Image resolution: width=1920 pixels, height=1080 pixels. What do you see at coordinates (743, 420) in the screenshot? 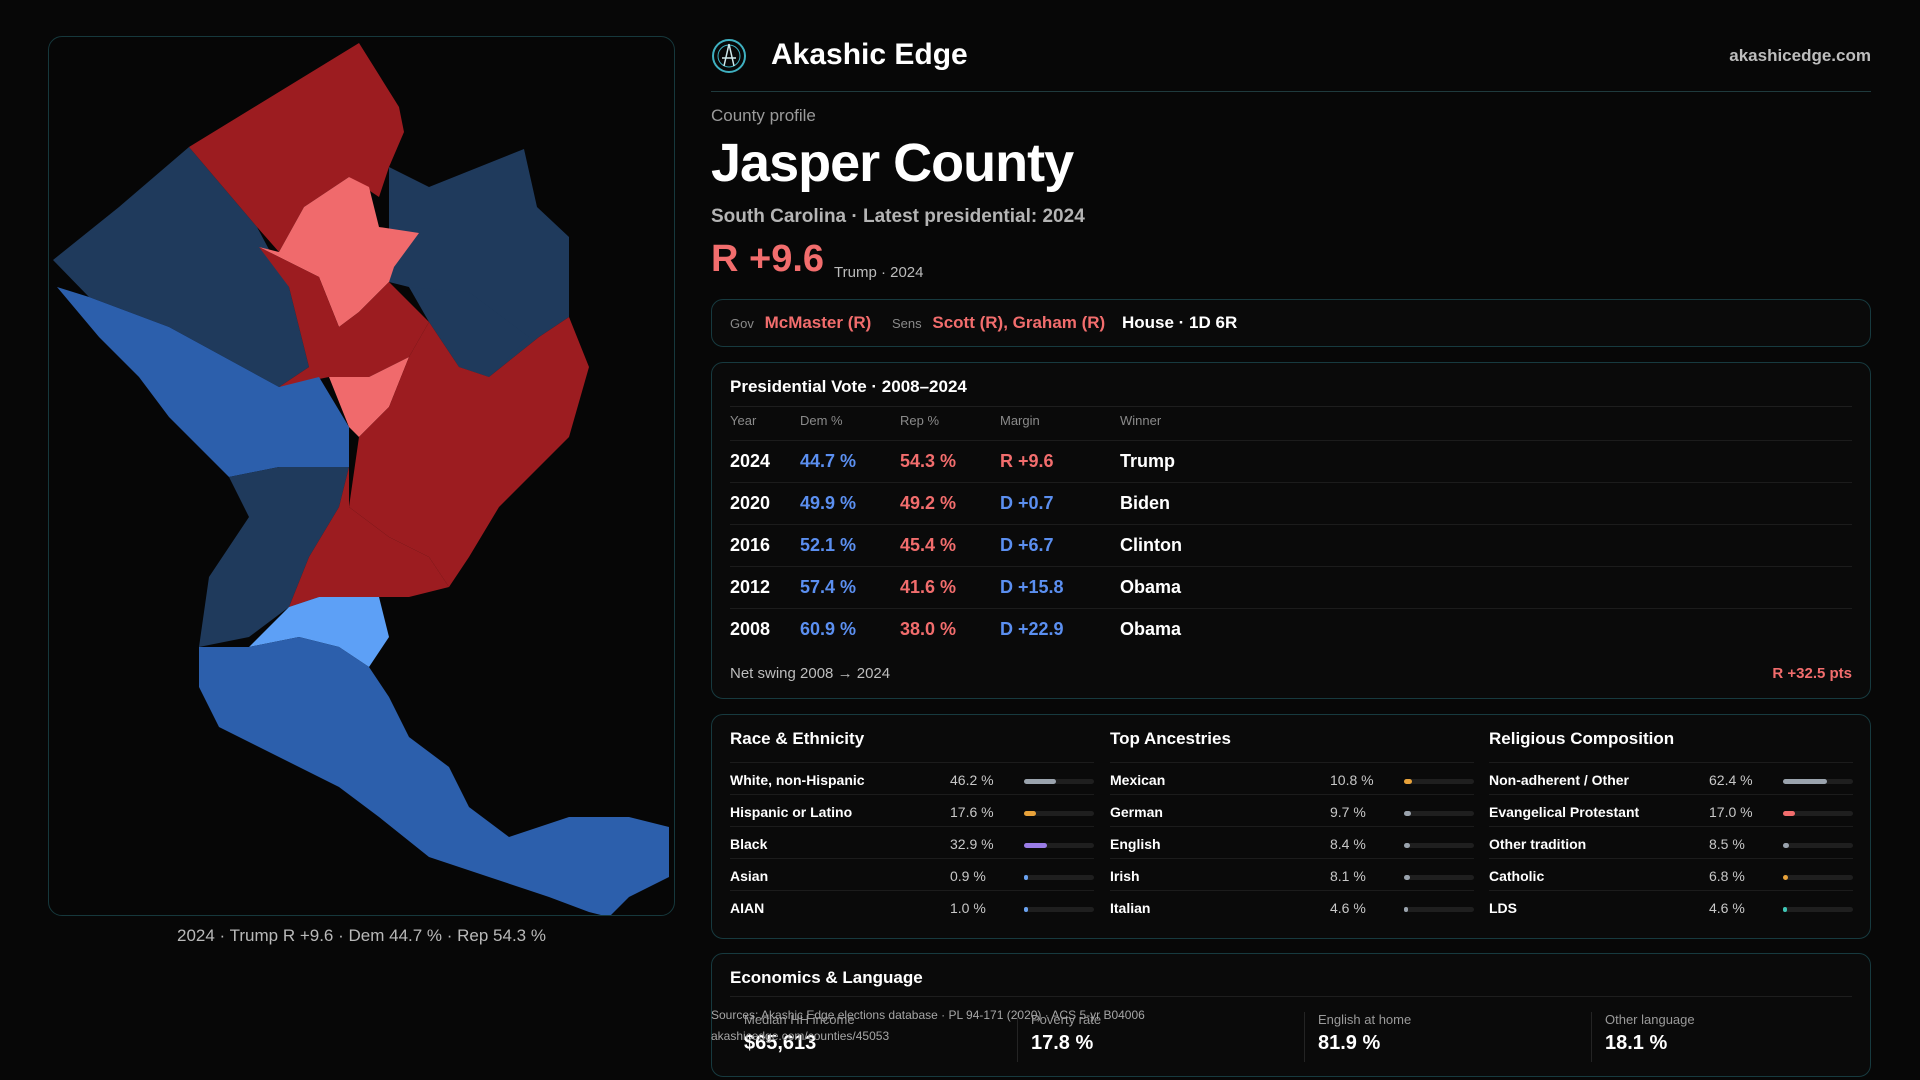
I see `col-year-header: Year` at bounding box center [743, 420].